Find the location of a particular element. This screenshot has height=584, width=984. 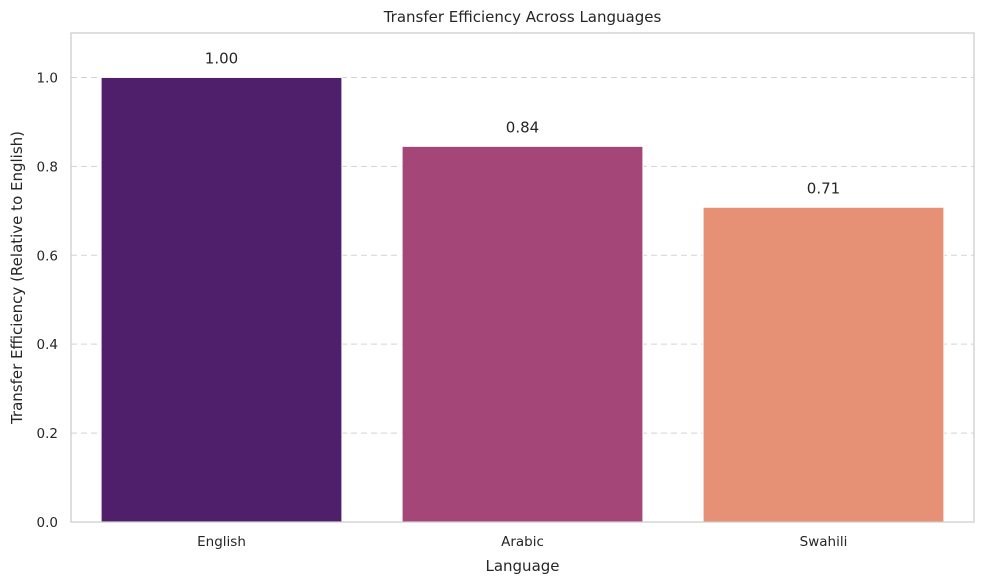

x-tick-label: Swahili is located at coordinates (824, 542).